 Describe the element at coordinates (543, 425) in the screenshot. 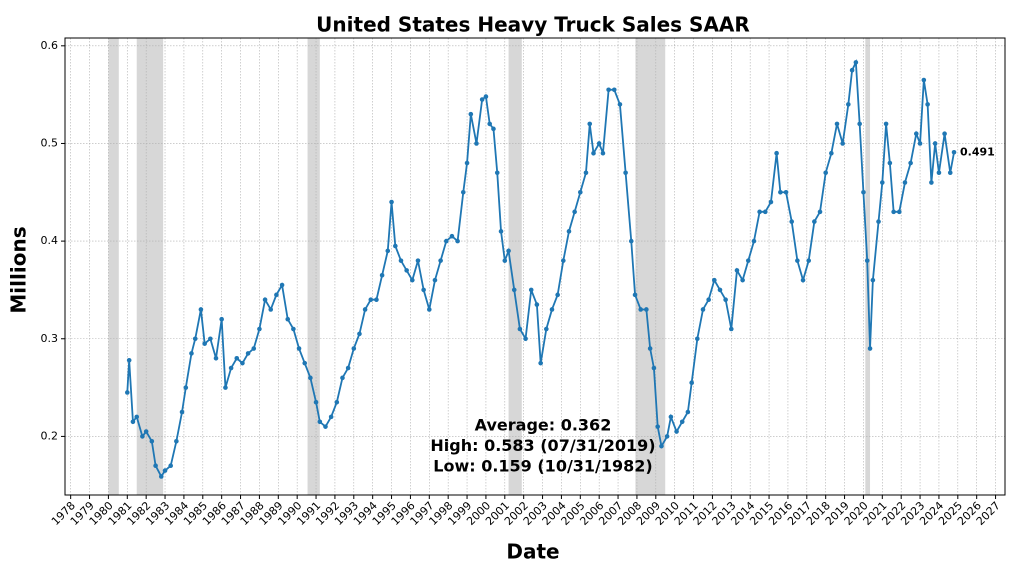

I see `stat-annotation: Average: 0.362` at that location.